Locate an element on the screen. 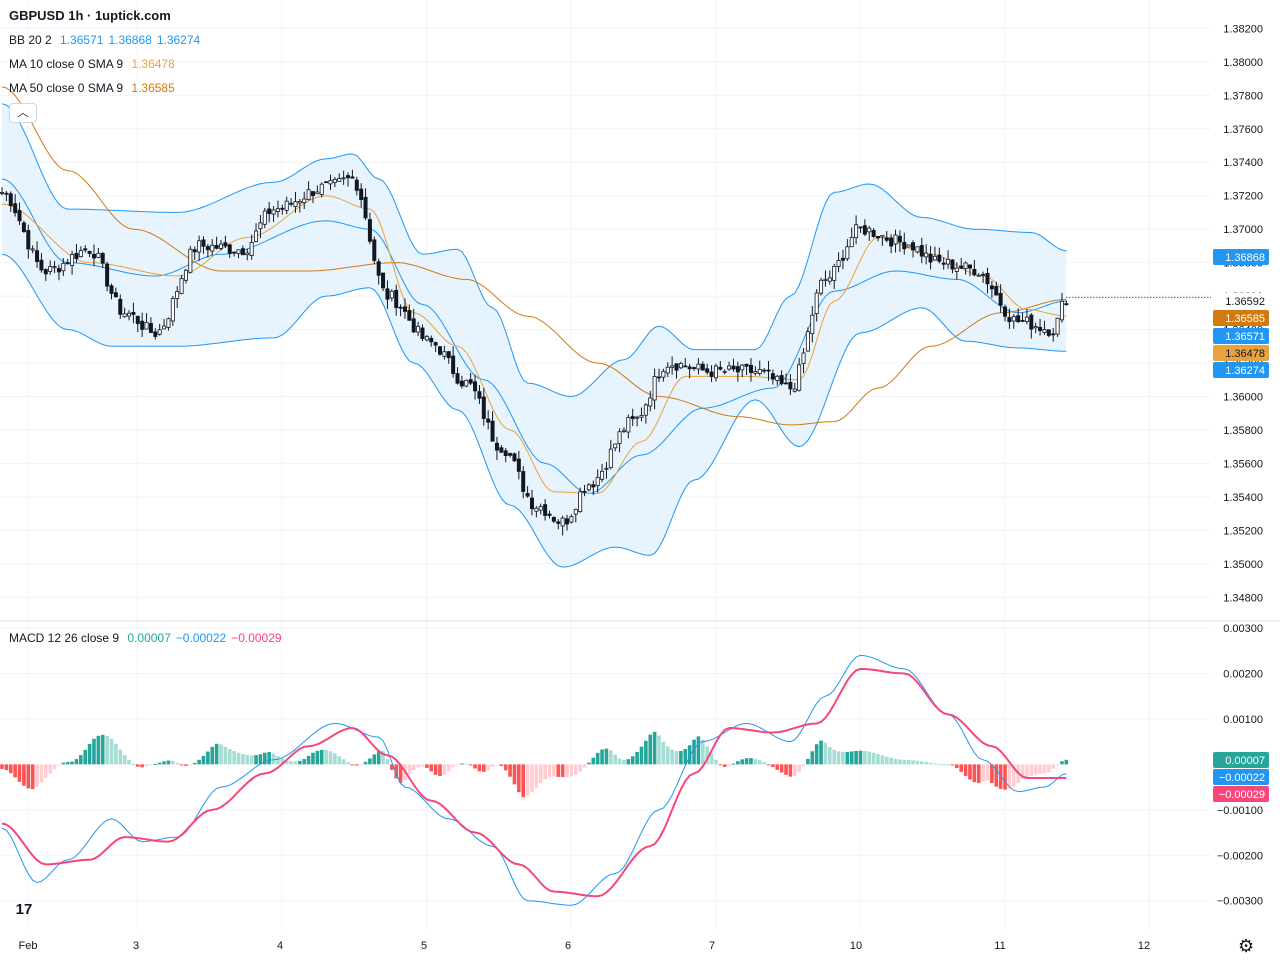 This screenshot has height=960, width=1280. price-tick-label: 1.37600 is located at coordinates (1243, 130).